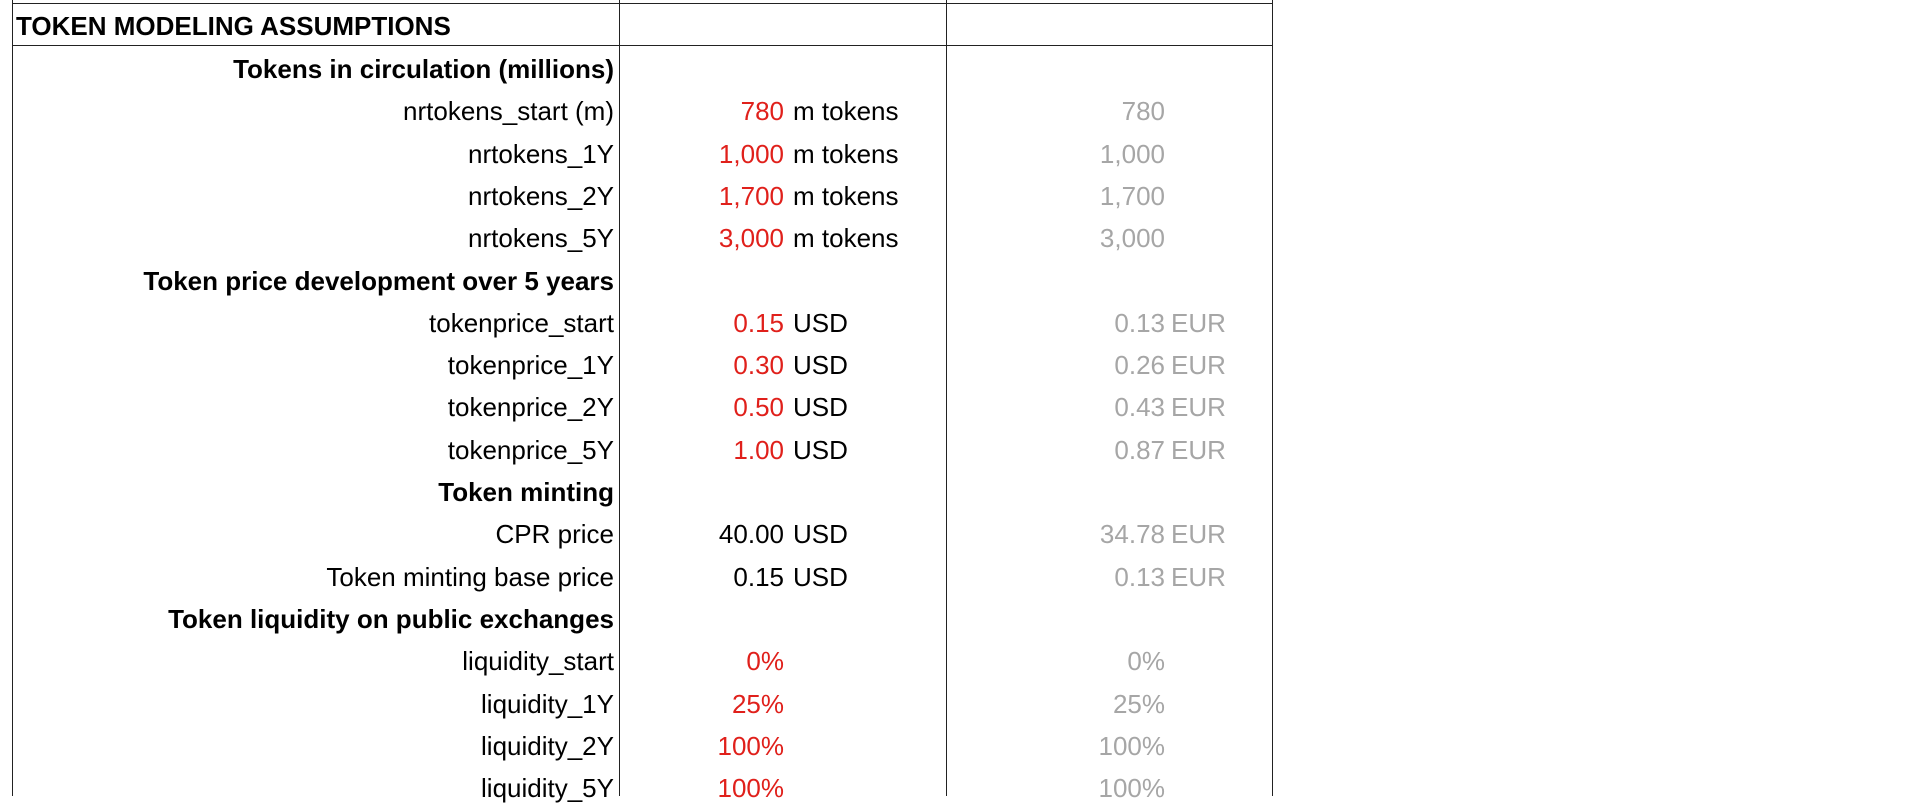  Describe the element at coordinates (1138, 703) in the screenshot. I see `row-reference-value: 25%` at that location.